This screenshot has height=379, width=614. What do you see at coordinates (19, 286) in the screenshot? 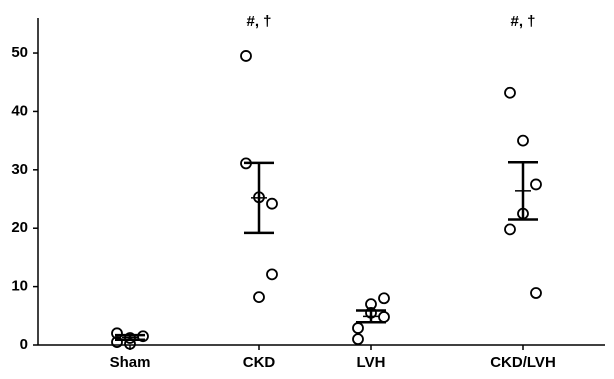
I see `y-tick-label: 10` at bounding box center [19, 286].